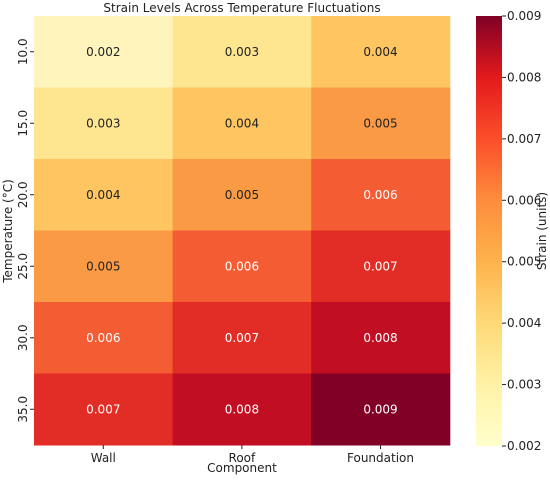 The image size is (550, 480). What do you see at coordinates (524, 323) in the screenshot?
I see `colorbar-tick-label: 0.004` at bounding box center [524, 323].